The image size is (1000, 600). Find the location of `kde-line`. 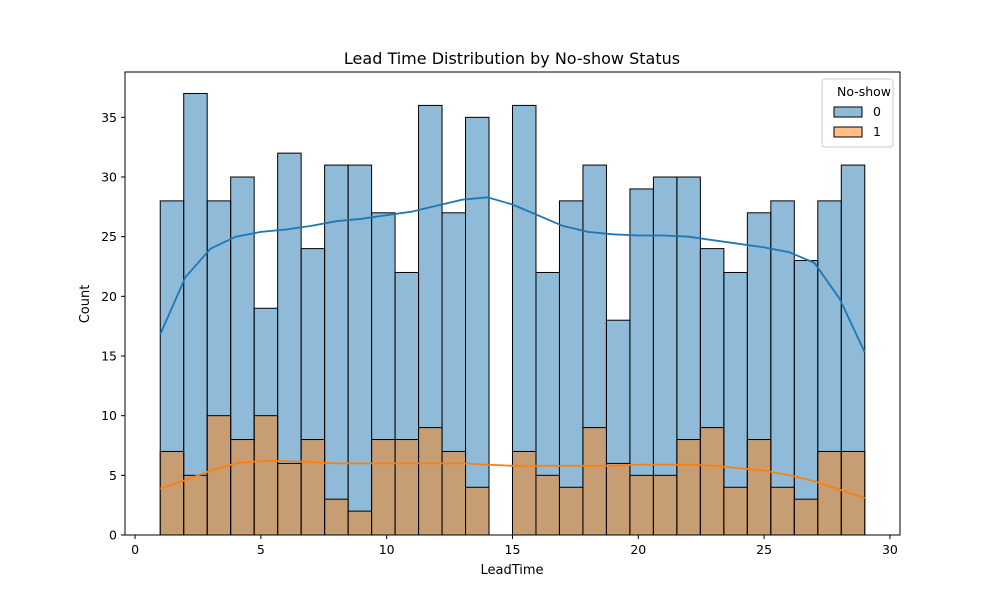

kde-line is located at coordinates (512, 479).